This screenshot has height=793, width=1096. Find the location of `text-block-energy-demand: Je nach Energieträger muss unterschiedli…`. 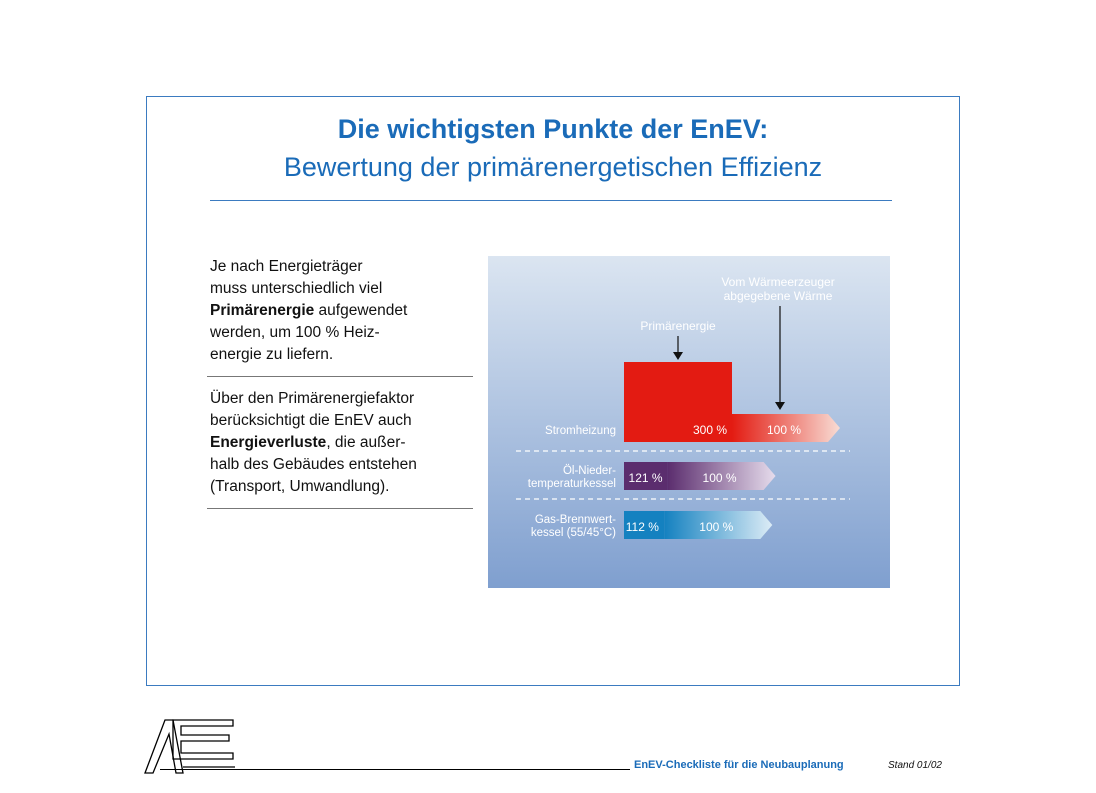

text-block-energy-demand: Je nach Energieträger muss unterschiedli… is located at coordinates (341, 311).